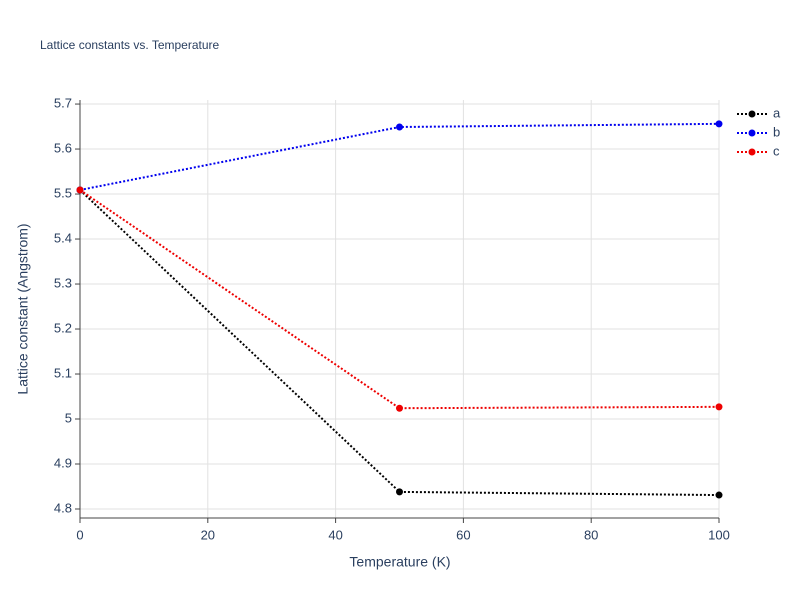  What do you see at coordinates (68, 417) in the screenshot?
I see `y-tick-label: 5` at bounding box center [68, 417].